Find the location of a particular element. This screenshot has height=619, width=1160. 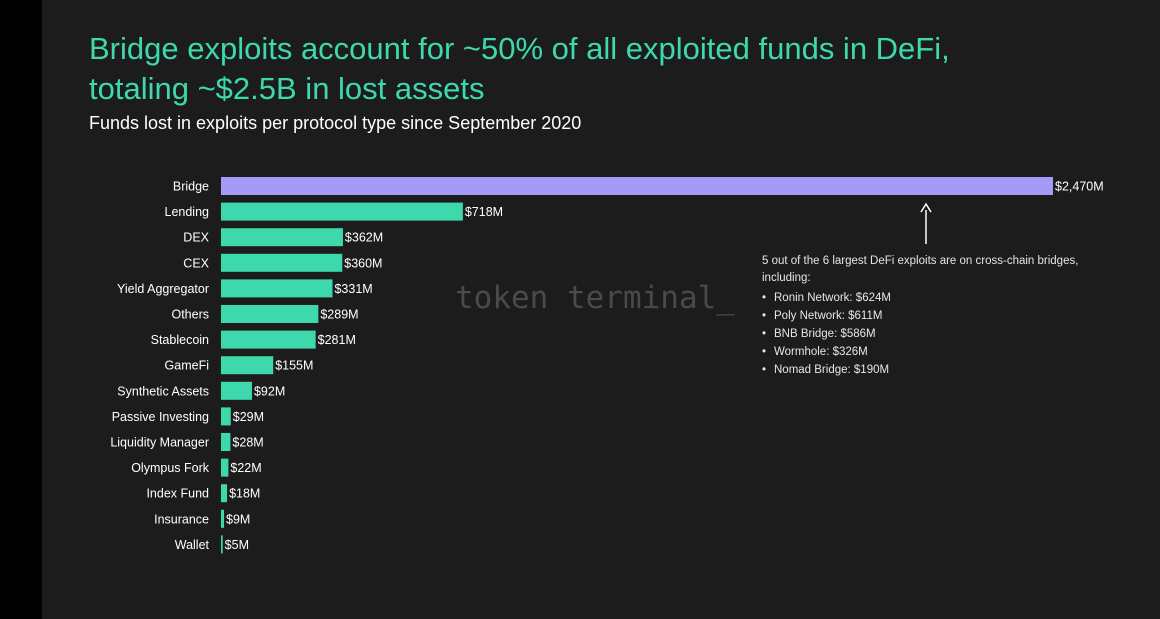

value-label: $9M is located at coordinates (238, 519).